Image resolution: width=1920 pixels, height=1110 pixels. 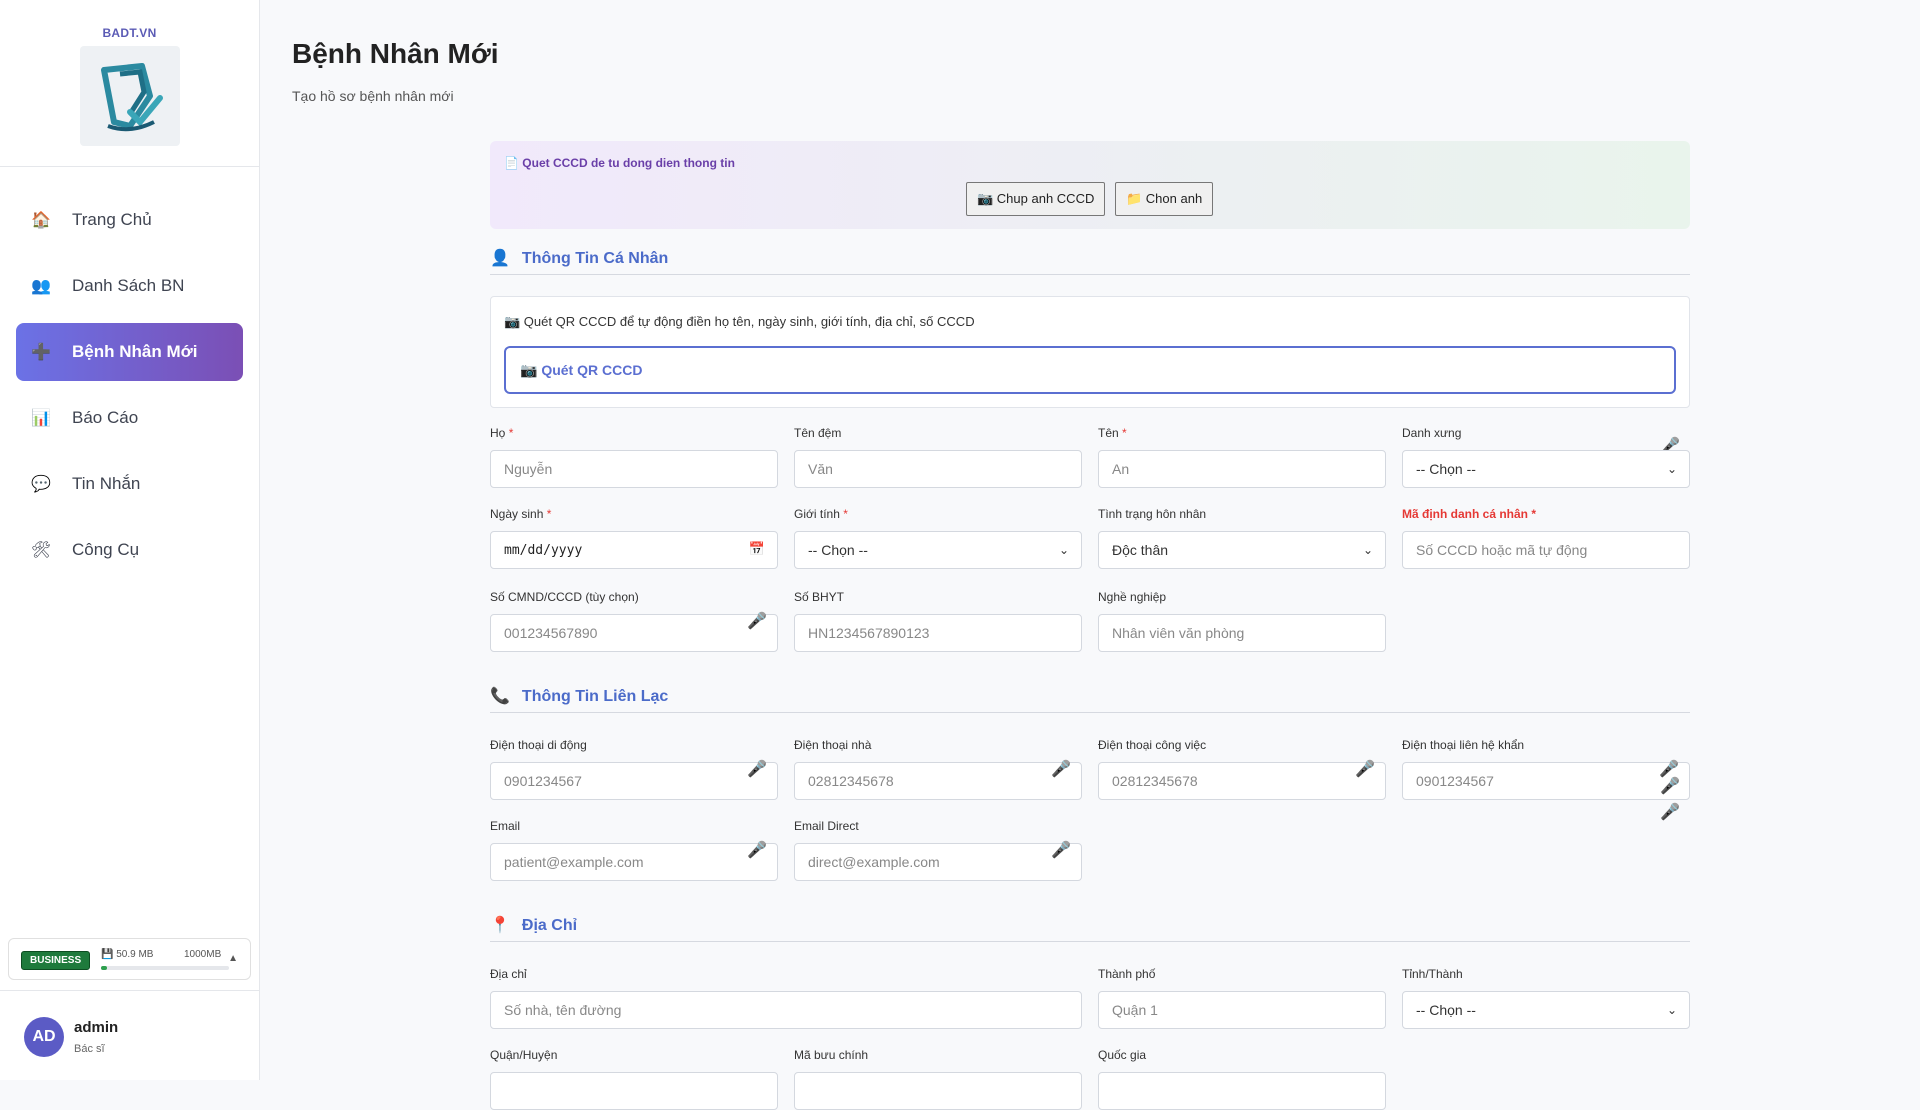 I want to click on field-bhyt: Số BHYT HN1234567890123, so click(x=938, y=621).